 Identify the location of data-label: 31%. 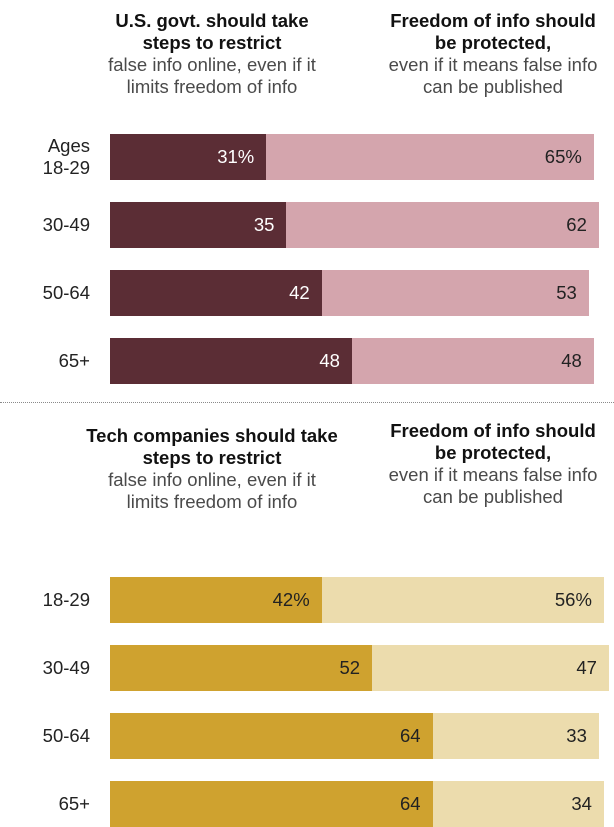
(236, 156).